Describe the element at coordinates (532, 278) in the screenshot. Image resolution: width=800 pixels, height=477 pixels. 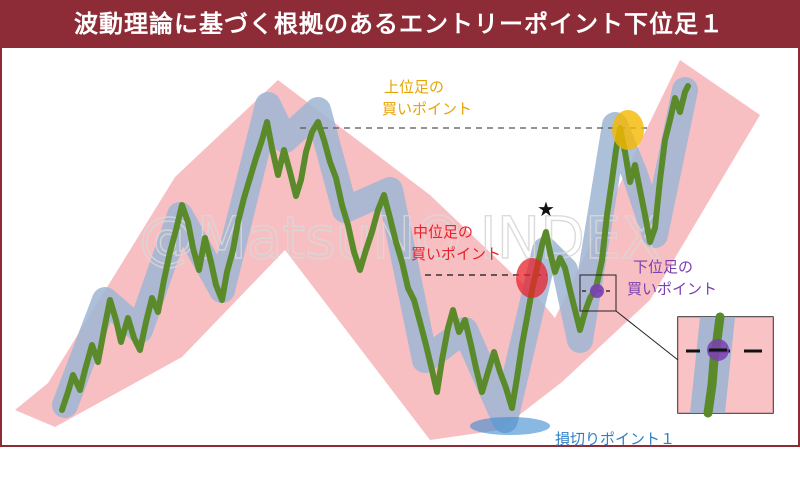
I see `middle-buy-point` at that location.